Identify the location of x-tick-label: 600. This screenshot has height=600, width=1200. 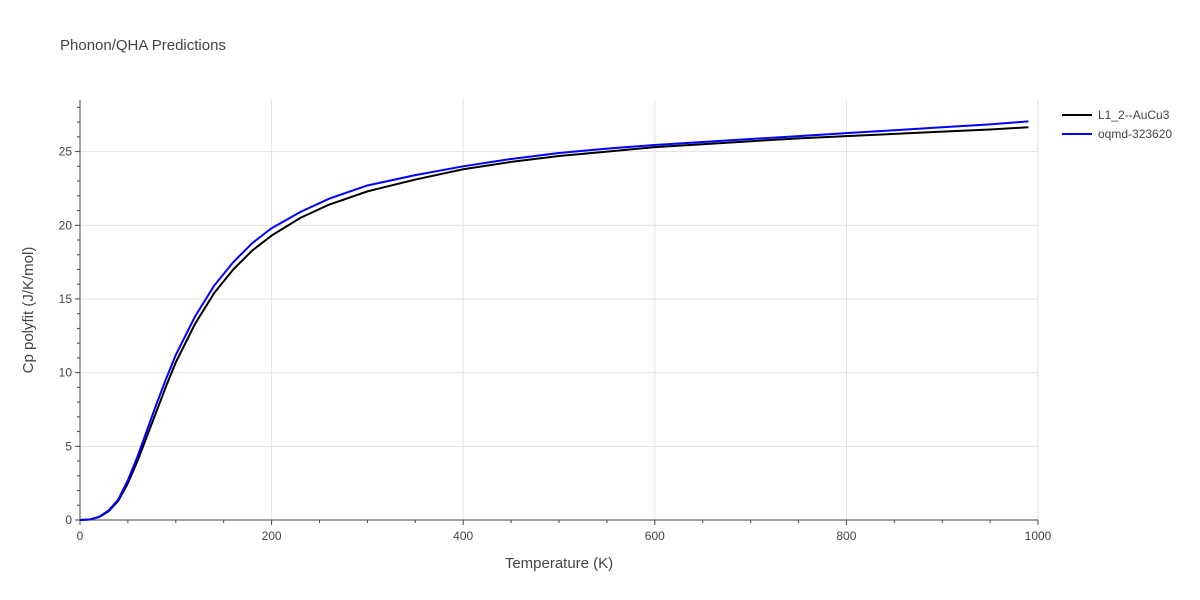
(655, 536).